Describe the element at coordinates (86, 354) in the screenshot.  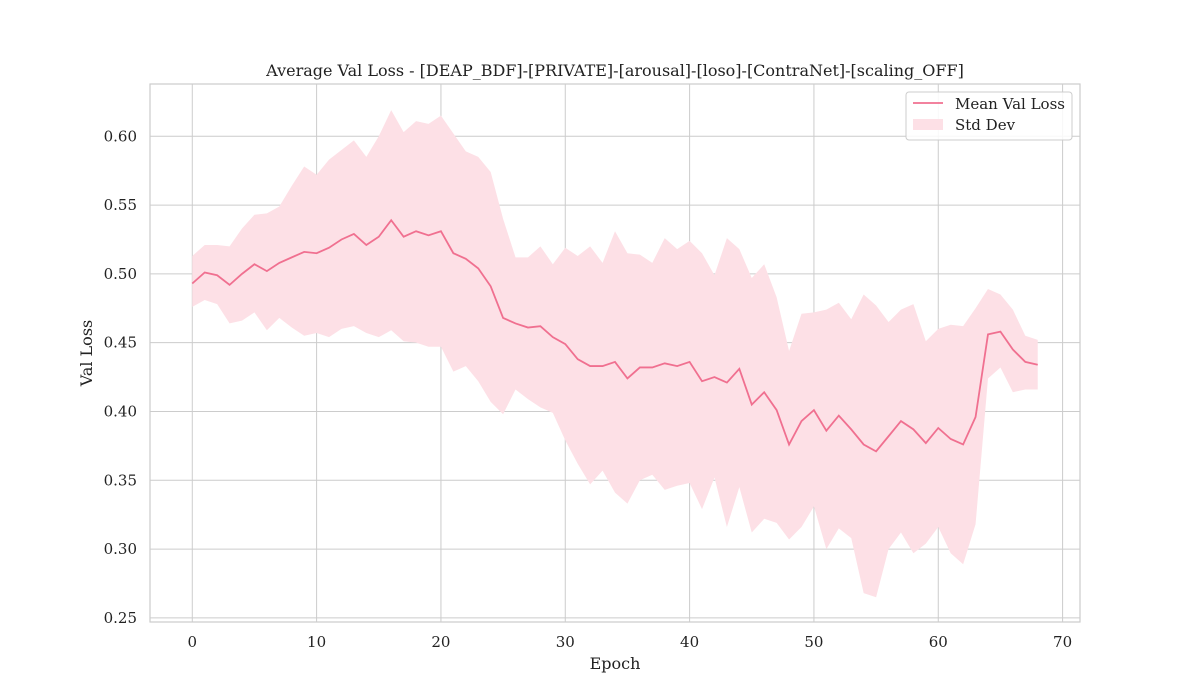
I see `y-axis-label: Val Loss` at that location.